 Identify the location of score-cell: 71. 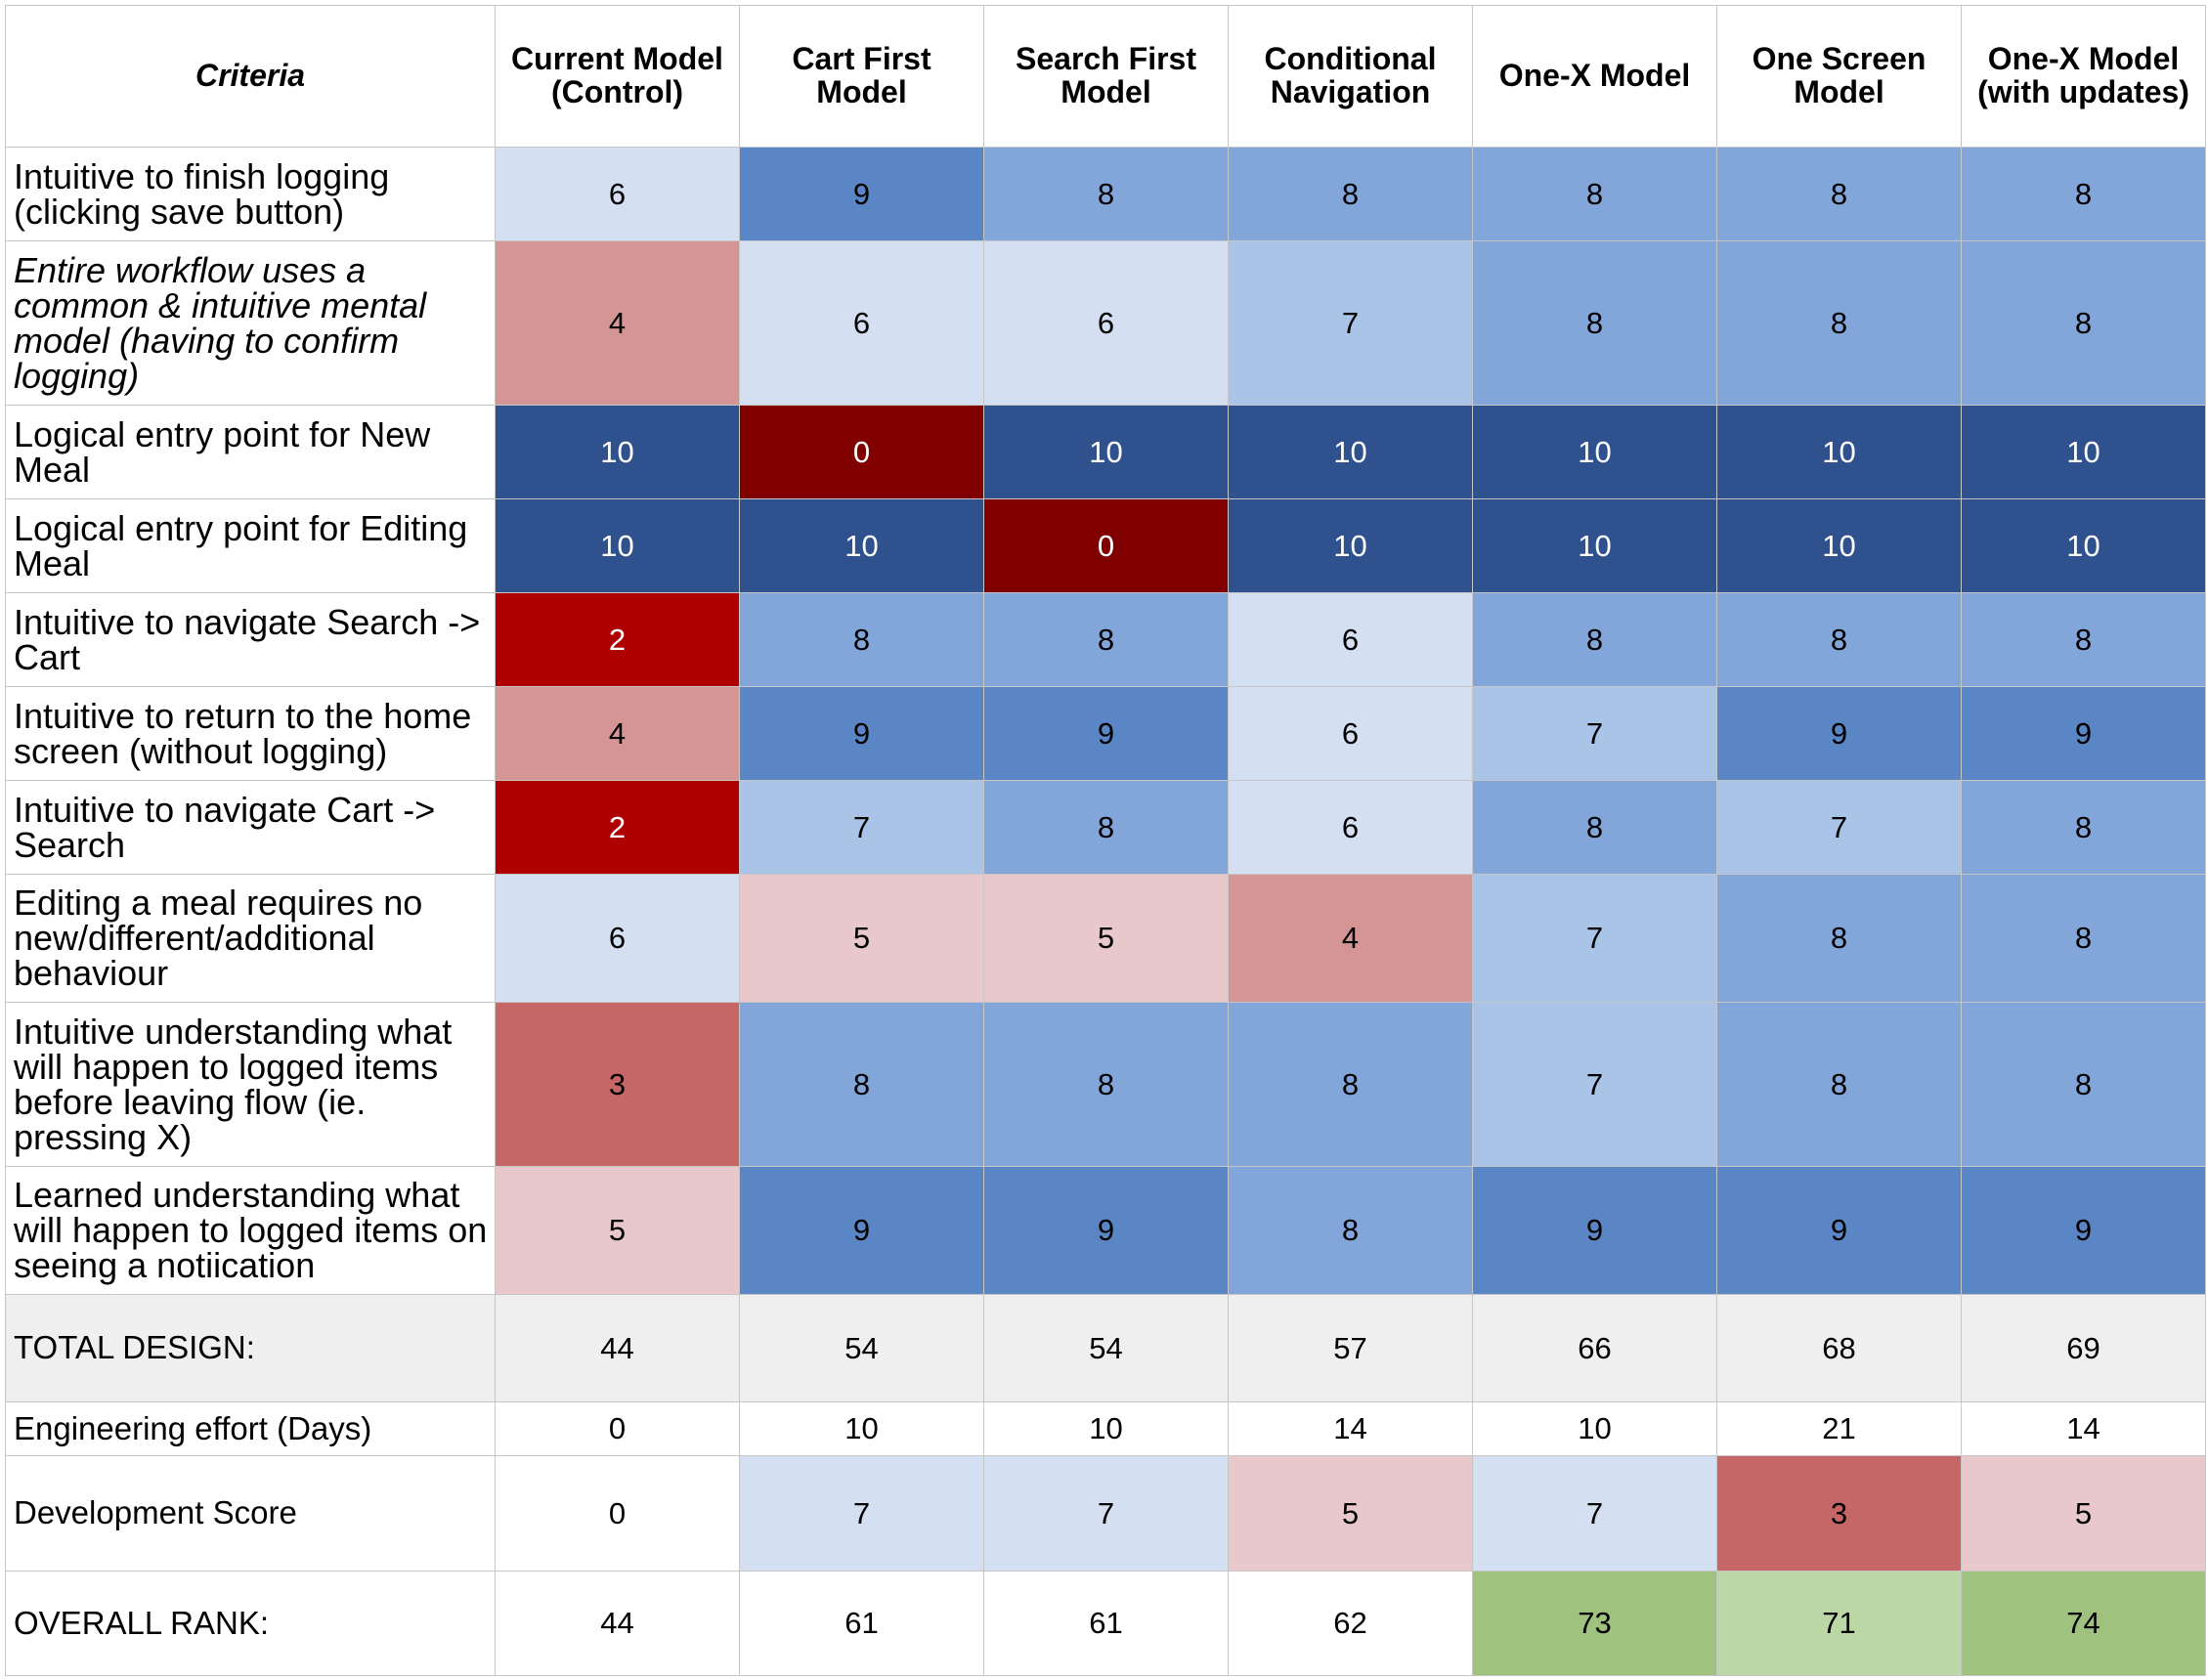
(1839, 1624).